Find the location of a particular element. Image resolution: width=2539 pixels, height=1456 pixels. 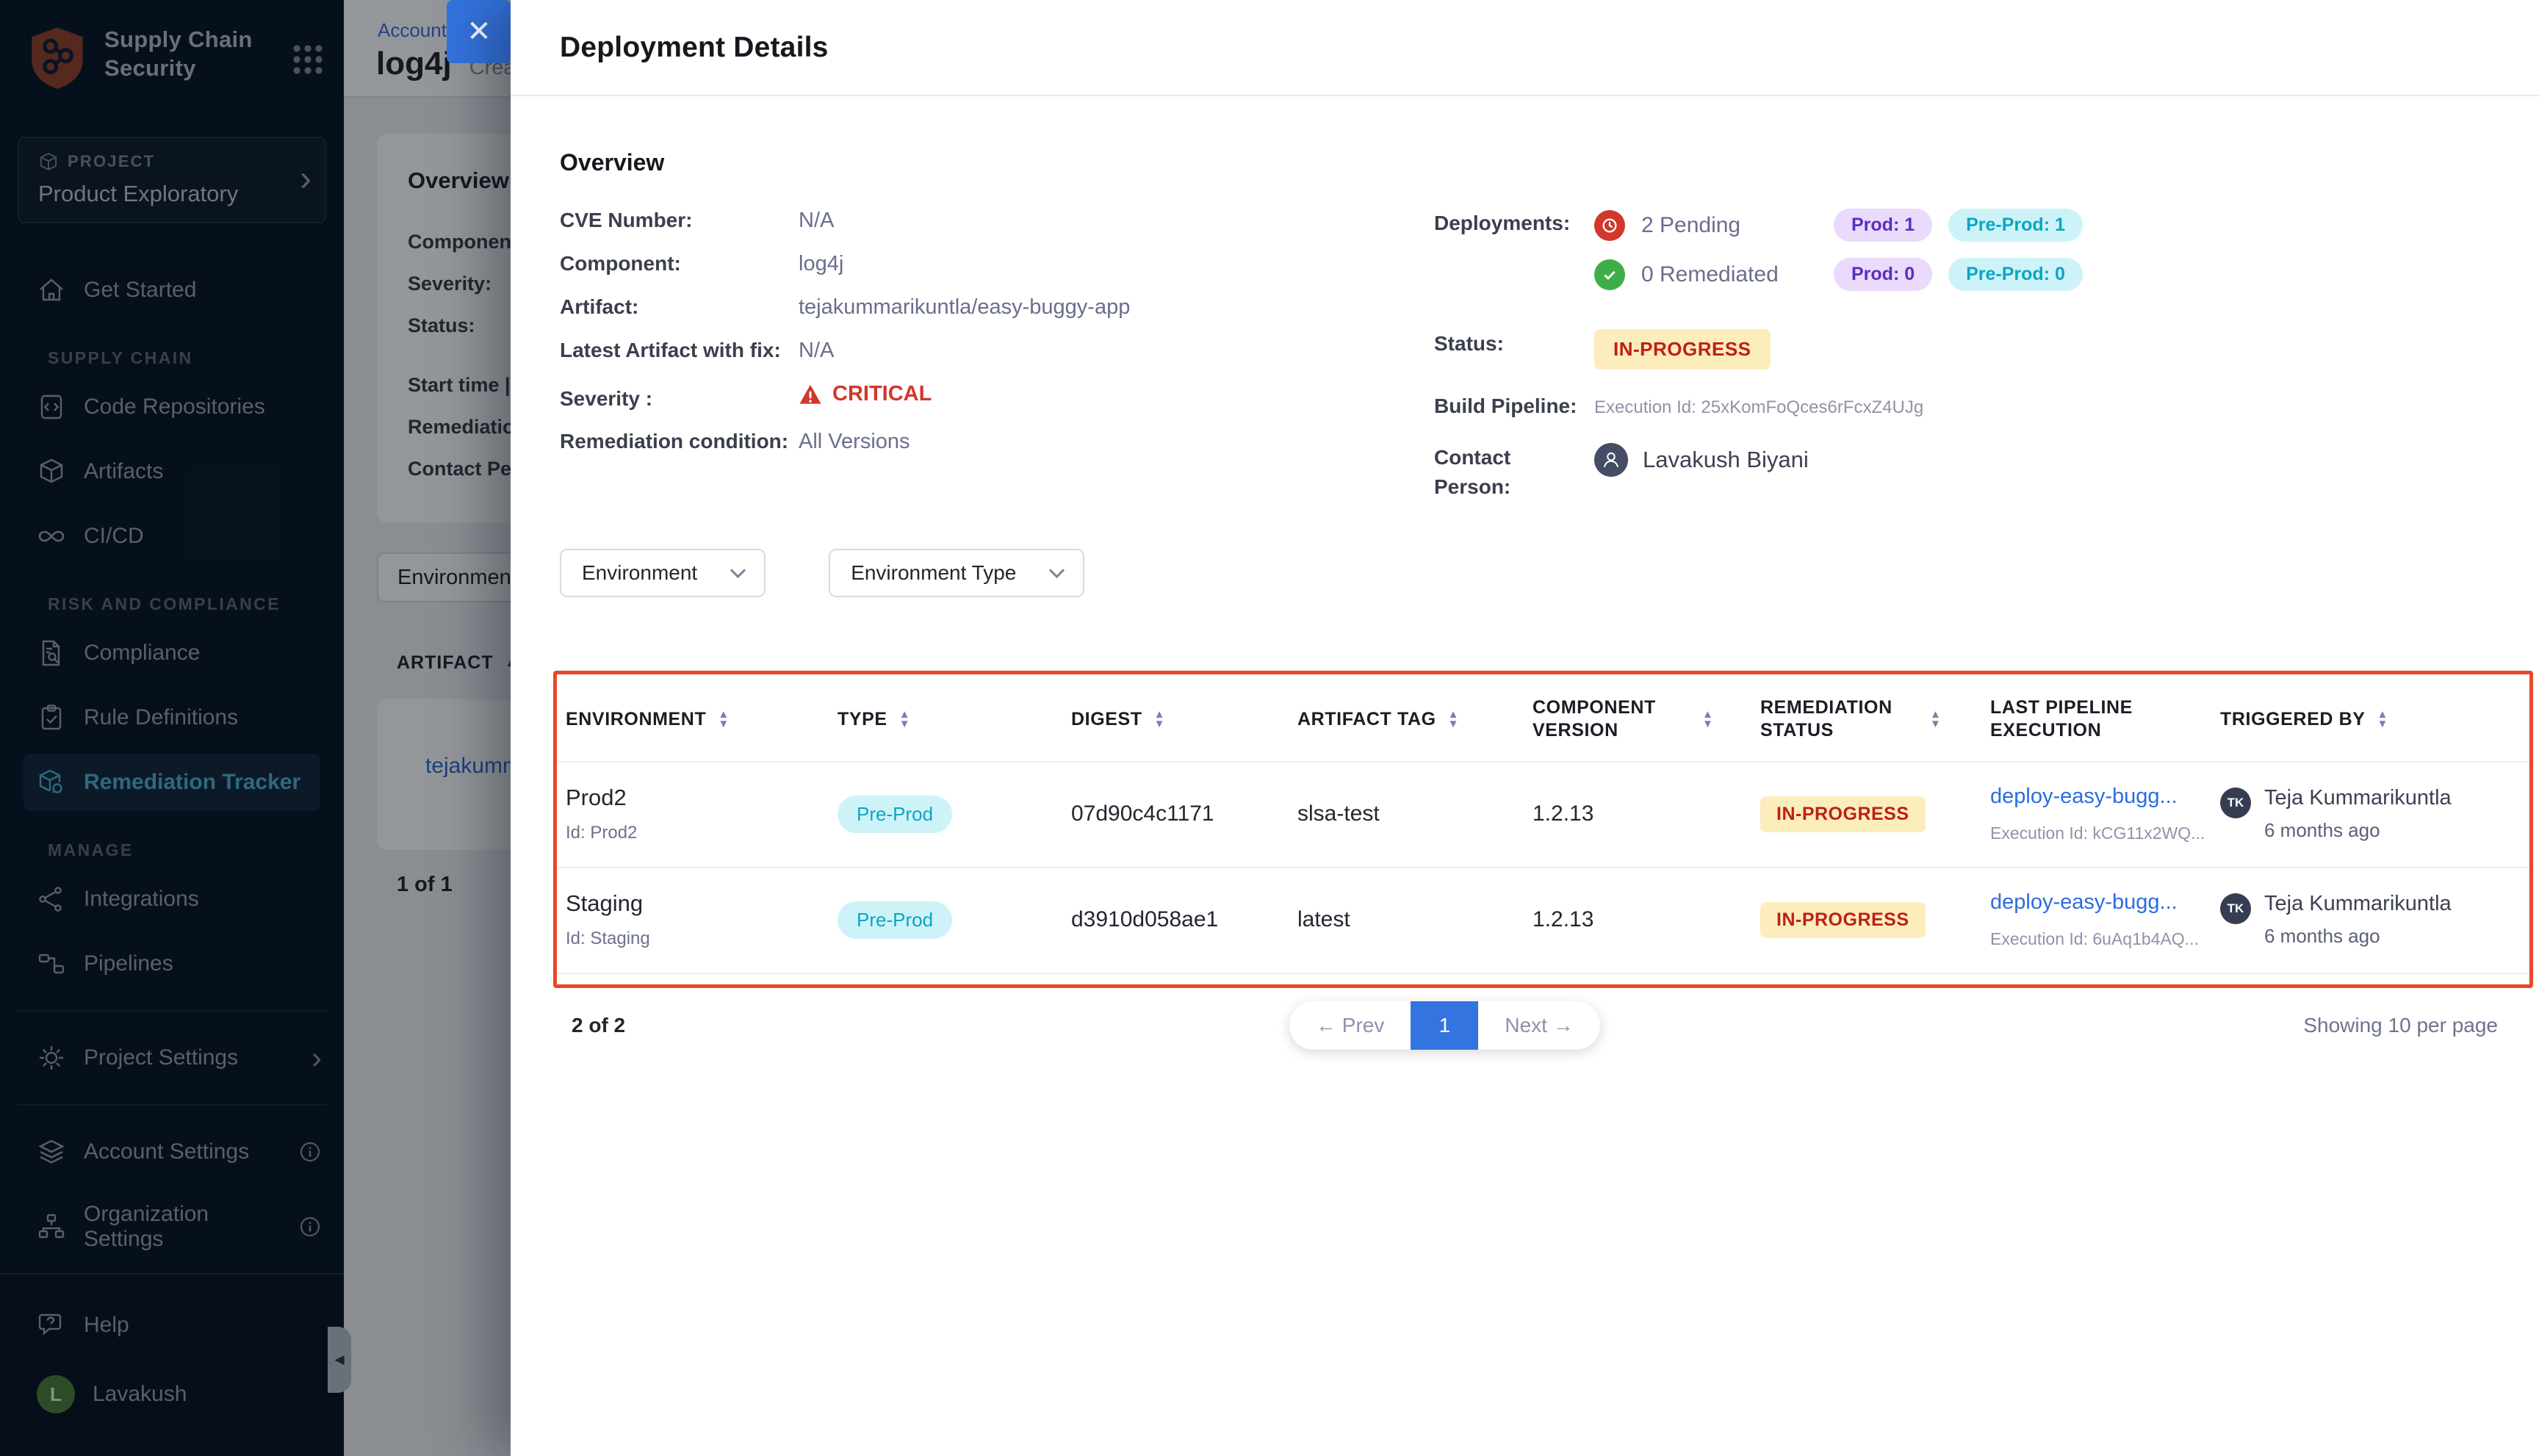

field-component: Component: log4j is located at coordinates (702, 263).